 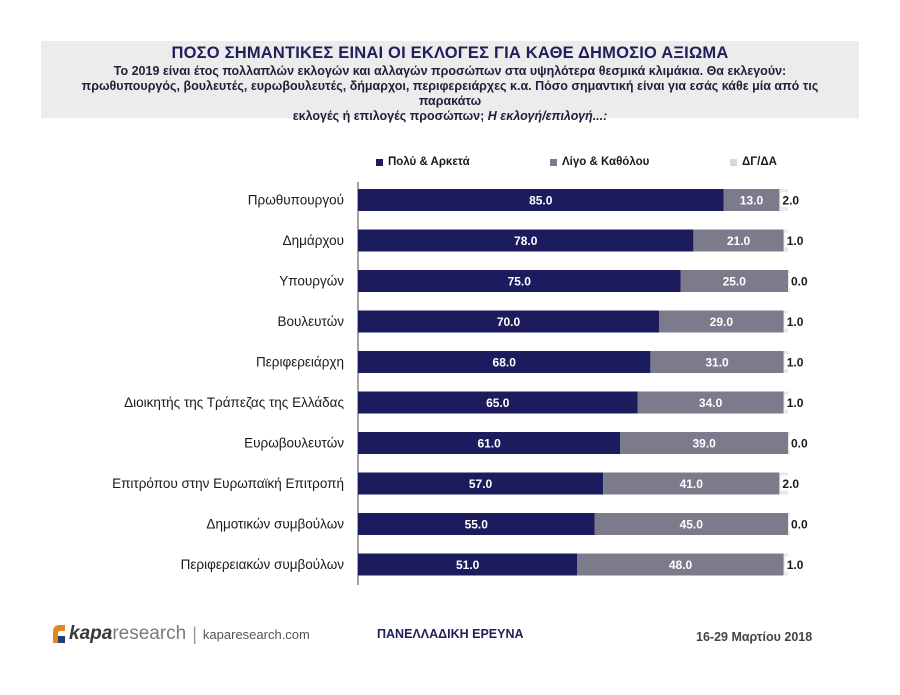 I want to click on data-label: 75.0, so click(x=520, y=282).